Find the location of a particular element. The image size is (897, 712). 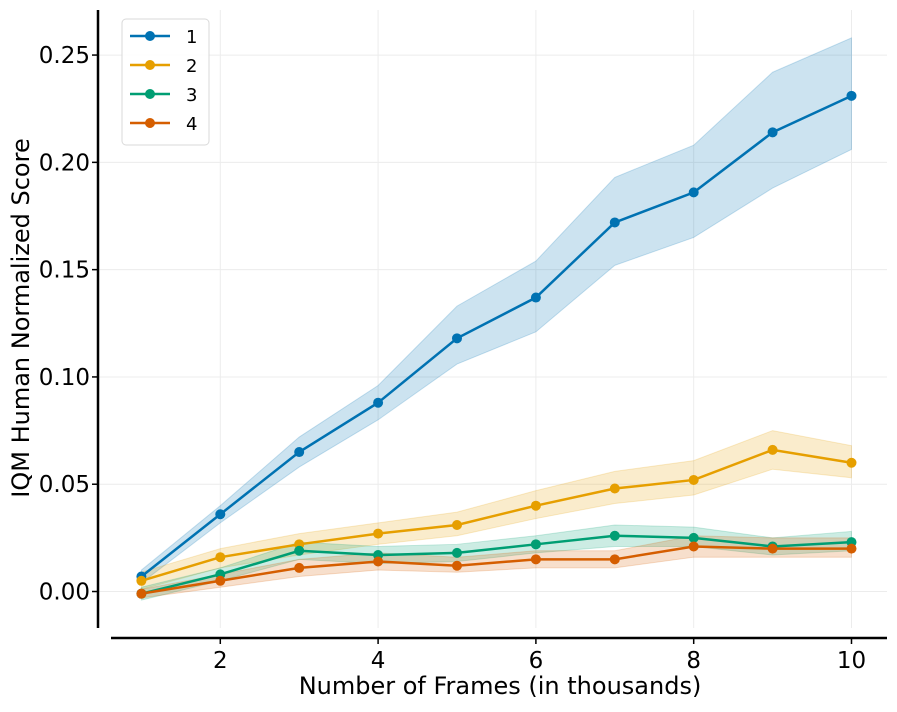

y-tick-label: 0.10 is located at coordinates (64, 378).